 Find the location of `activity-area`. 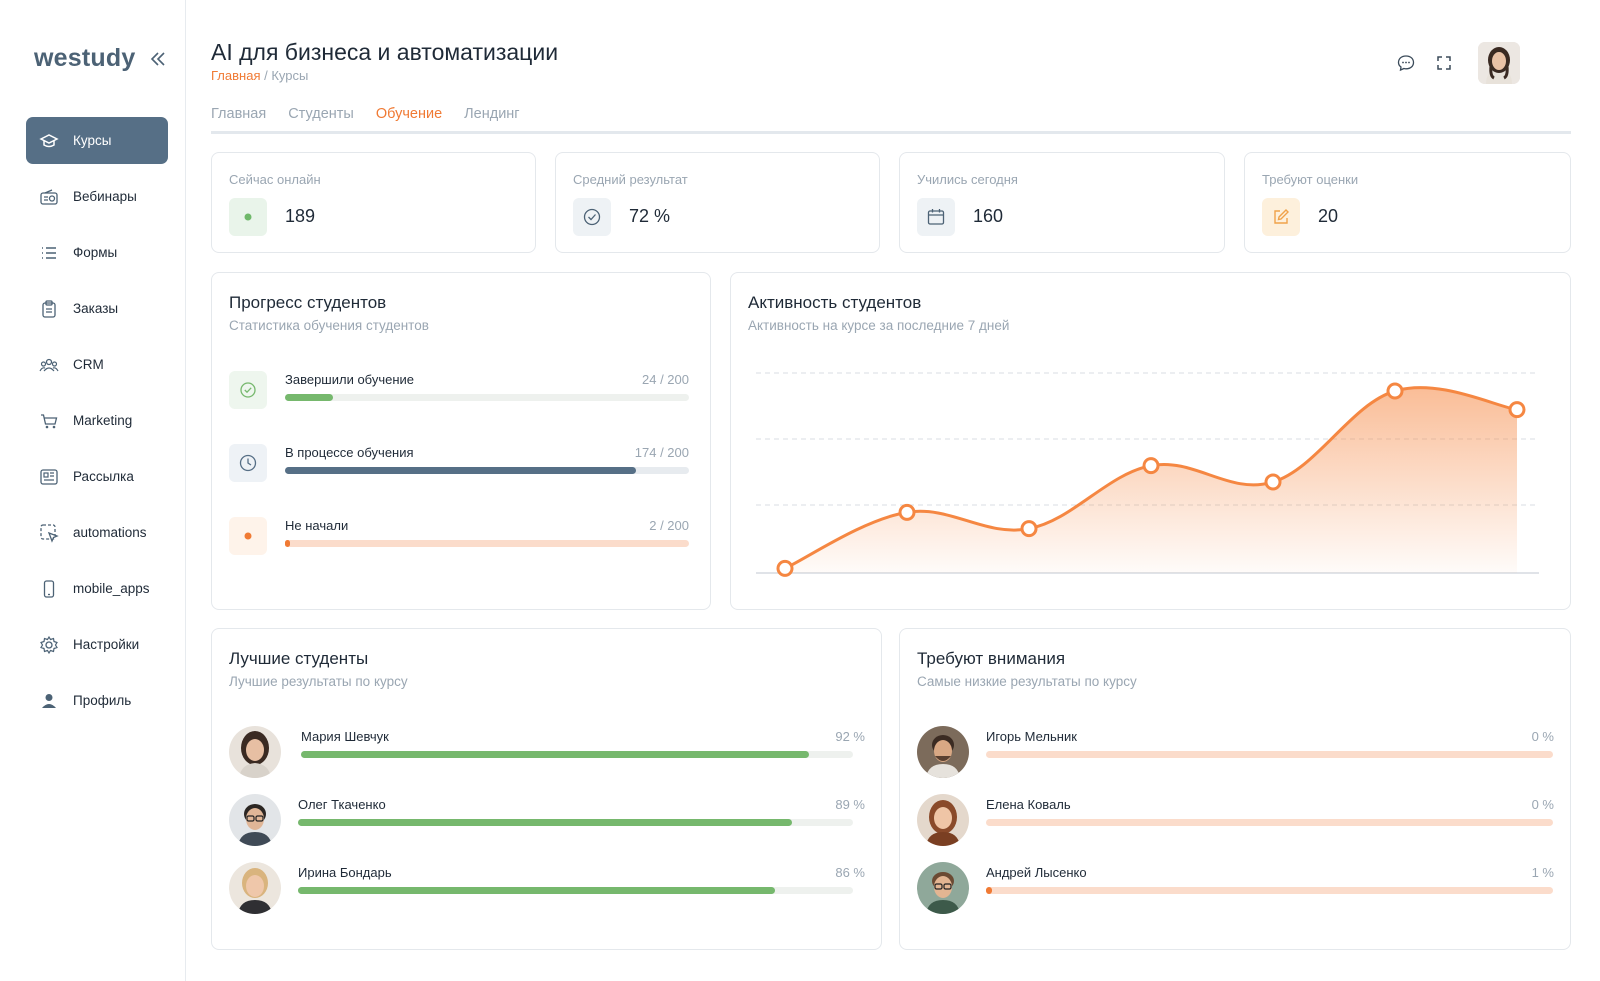

activity-area is located at coordinates (1151, 480).